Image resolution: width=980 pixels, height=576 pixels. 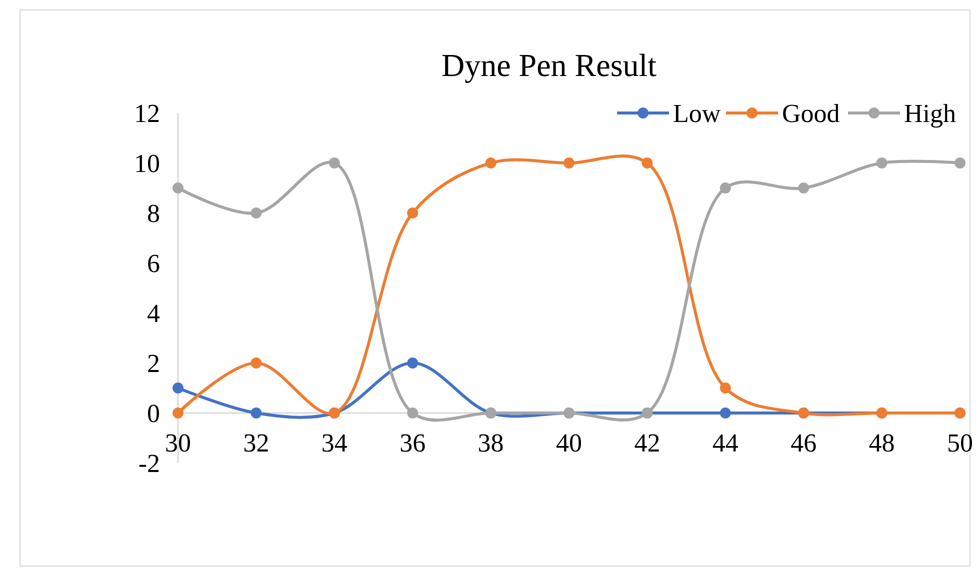 What do you see at coordinates (569, 443) in the screenshot?
I see `x-tick-label: 40` at bounding box center [569, 443].